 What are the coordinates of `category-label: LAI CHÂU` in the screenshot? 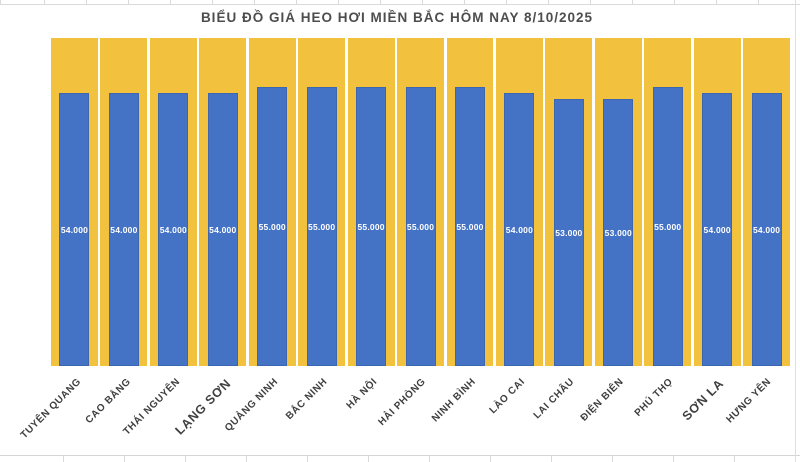 It's located at (554, 399).